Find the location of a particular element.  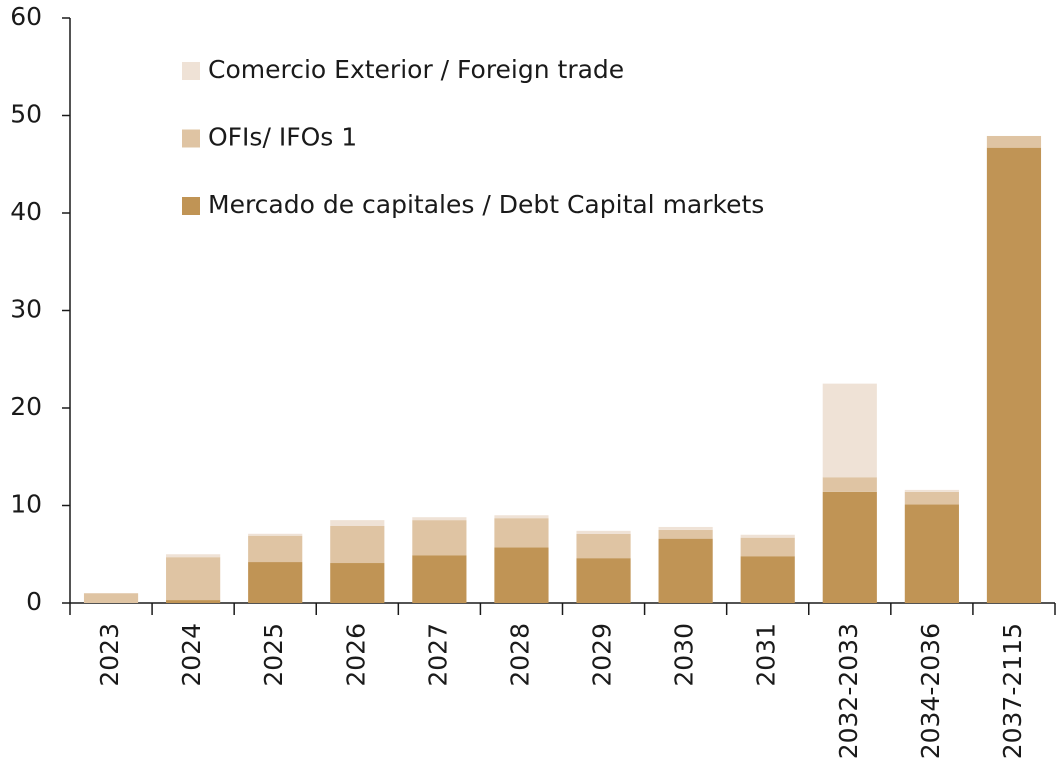

x-tick-label: 2032-2033 is located at coordinates (848, 691).